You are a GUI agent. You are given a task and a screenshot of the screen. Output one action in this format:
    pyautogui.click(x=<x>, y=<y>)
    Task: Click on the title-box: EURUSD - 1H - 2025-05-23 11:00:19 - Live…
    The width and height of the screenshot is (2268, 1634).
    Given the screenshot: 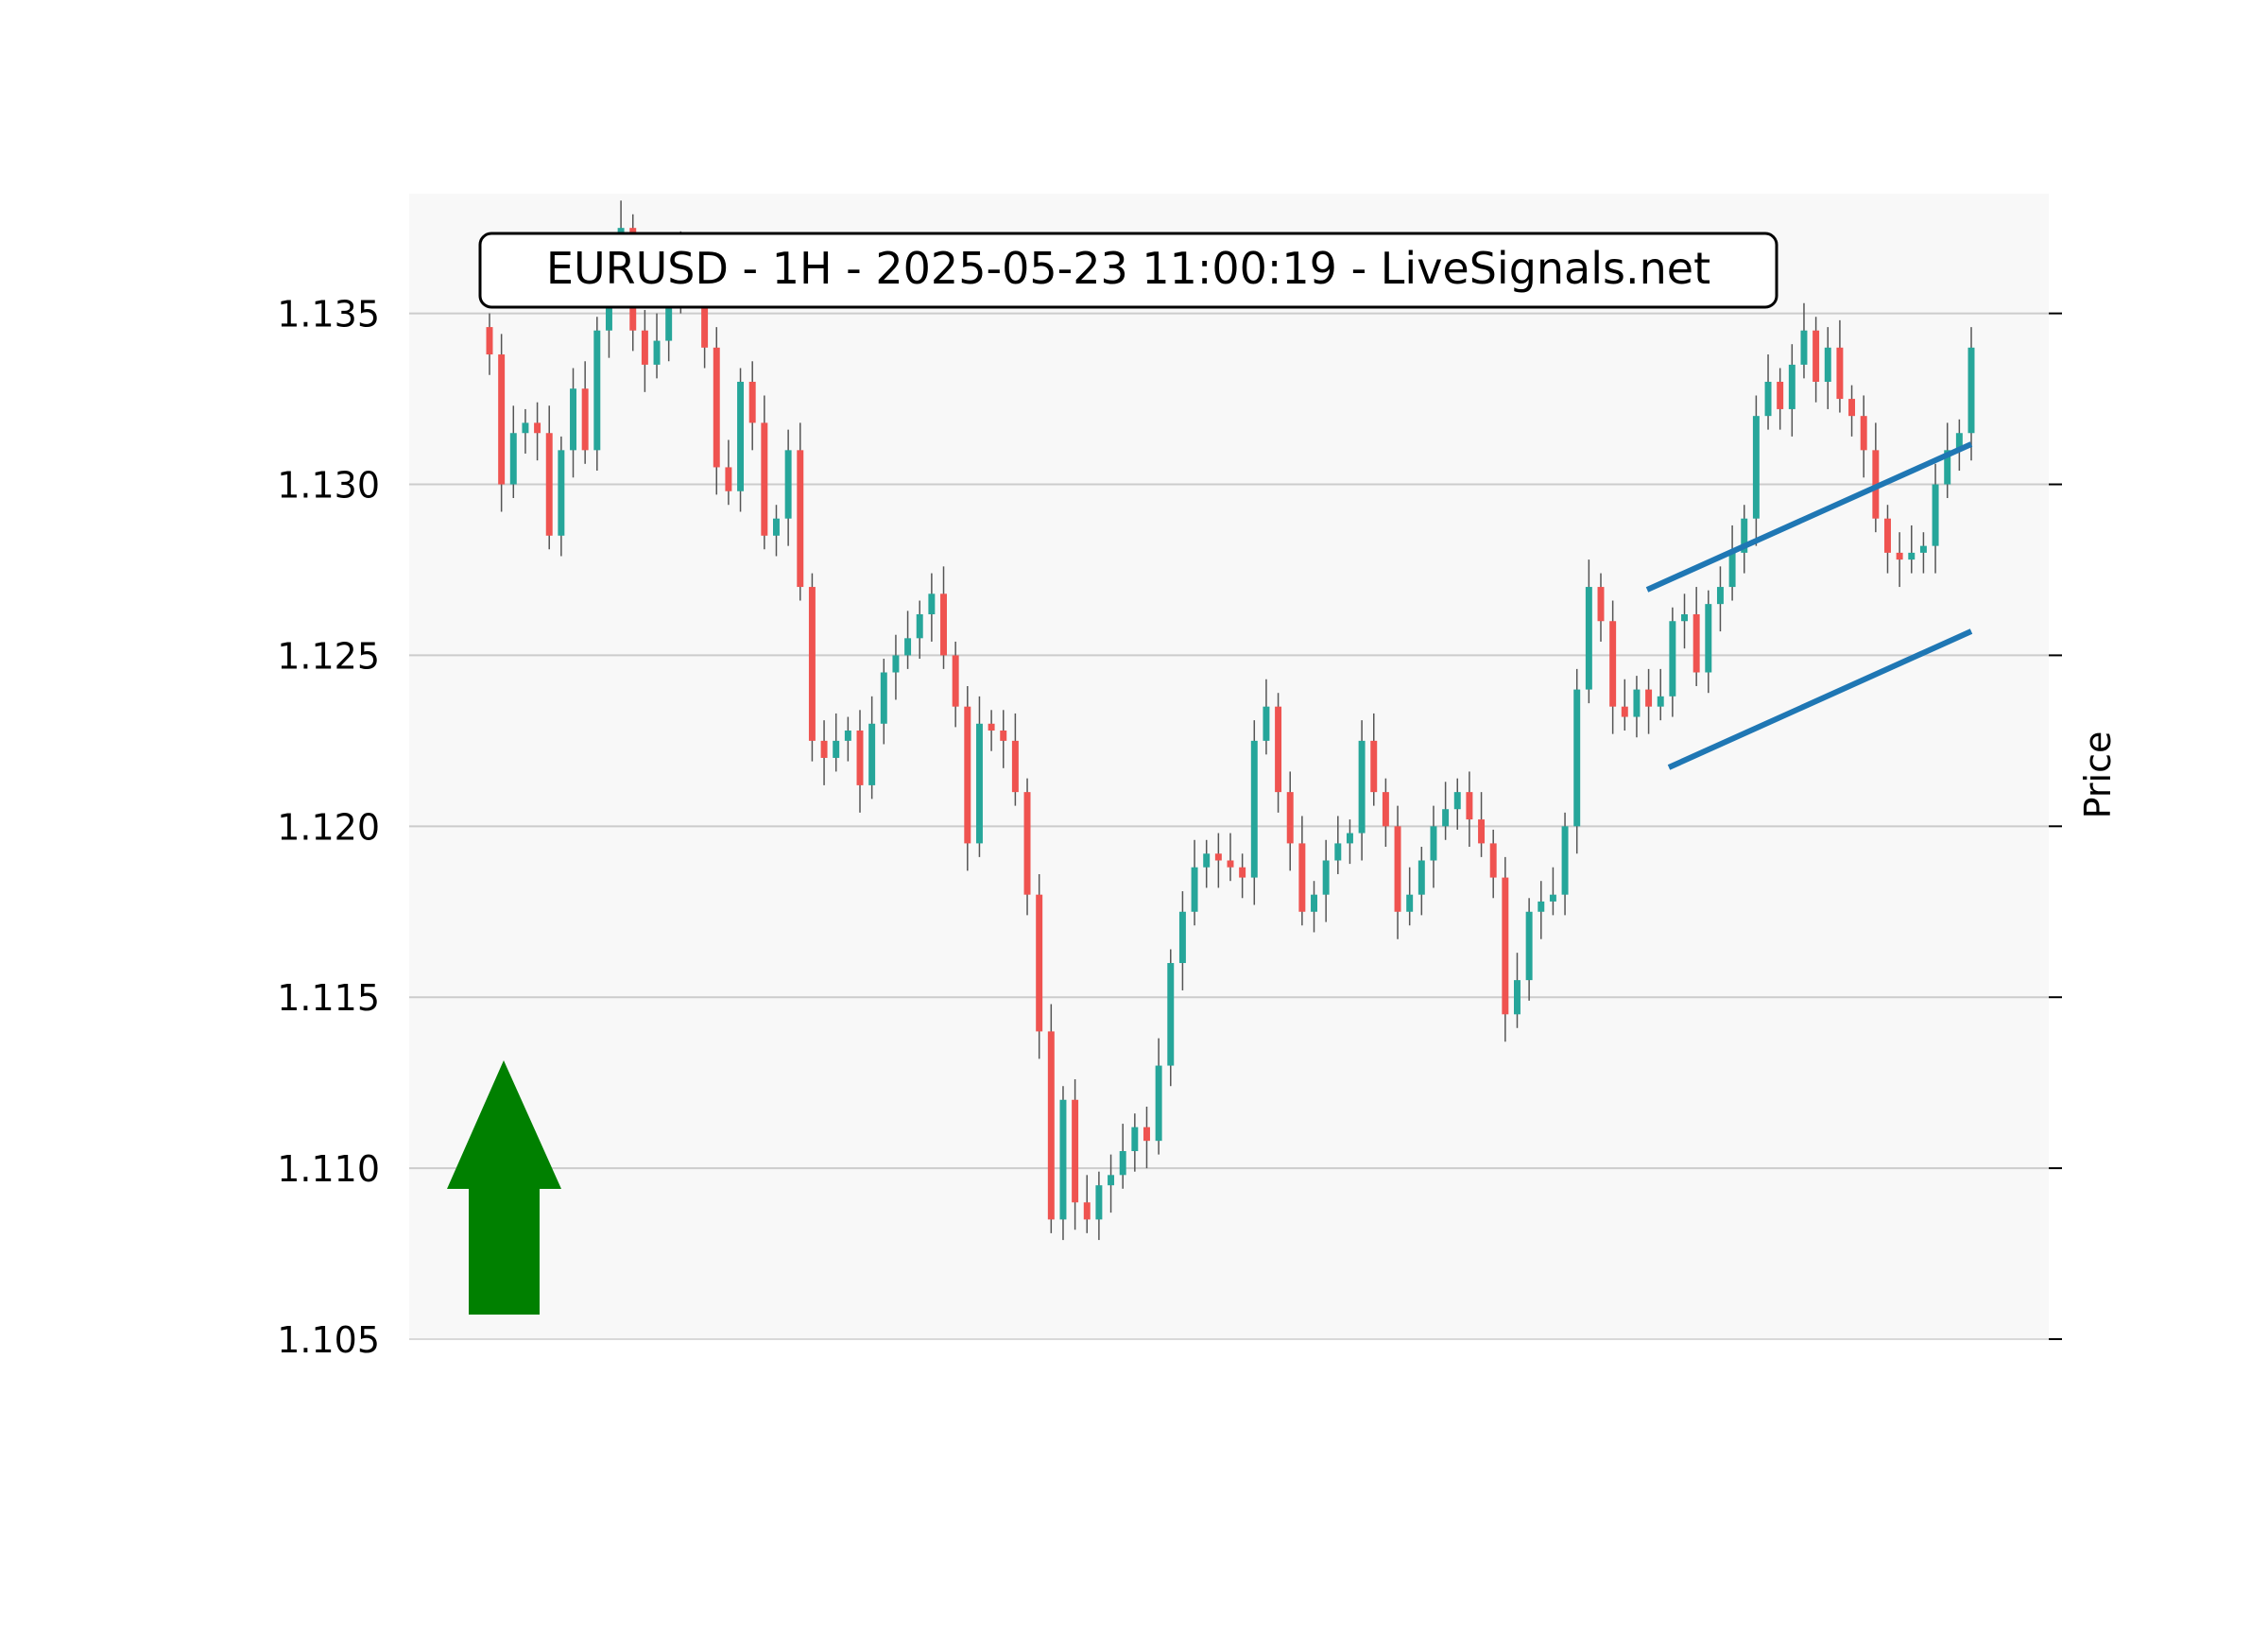 What is the action you would take?
    pyautogui.click(x=1128, y=270)
    